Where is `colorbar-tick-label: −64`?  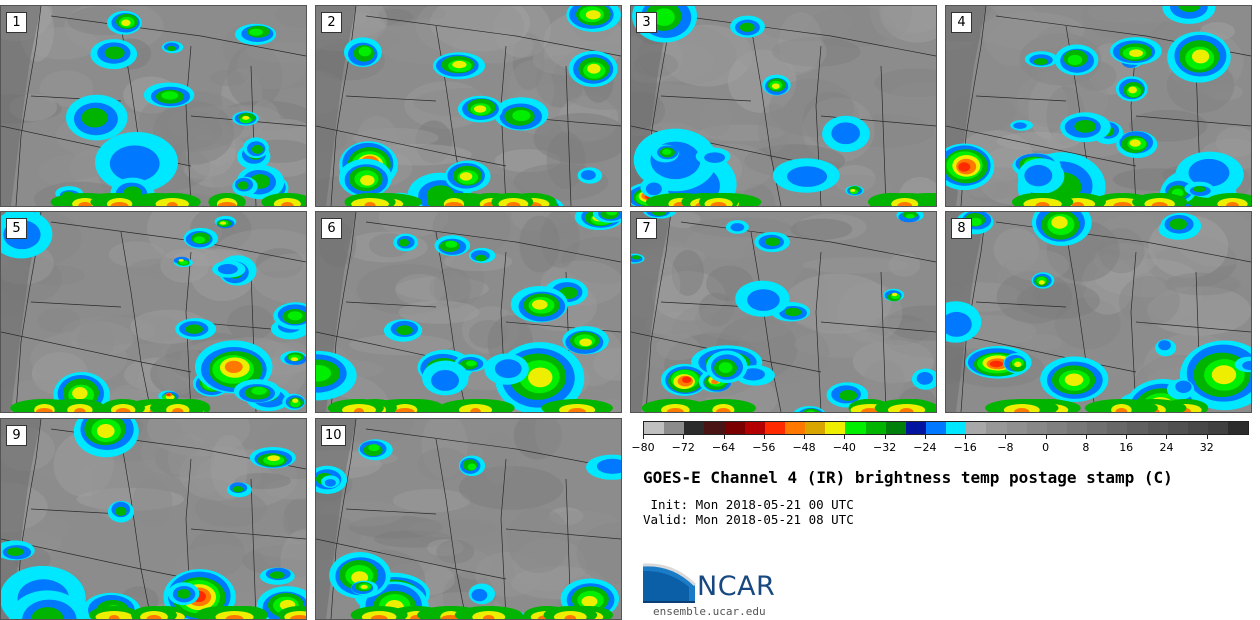 colorbar-tick-label: −64 is located at coordinates (723, 447).